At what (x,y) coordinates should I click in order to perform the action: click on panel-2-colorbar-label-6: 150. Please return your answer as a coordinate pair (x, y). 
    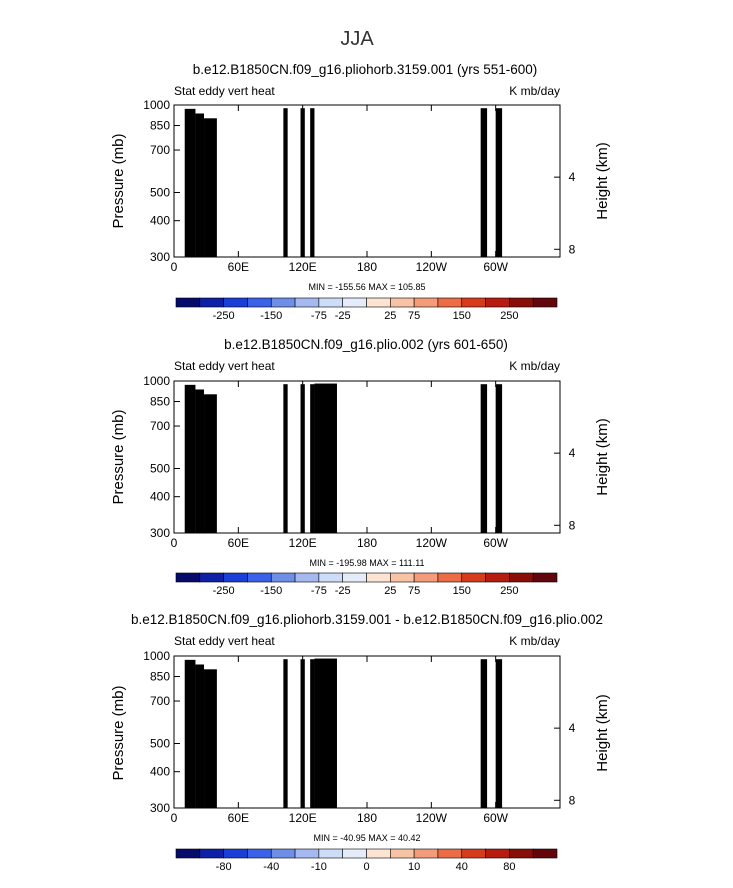
    Looking at the image, I should click on (462, 591).